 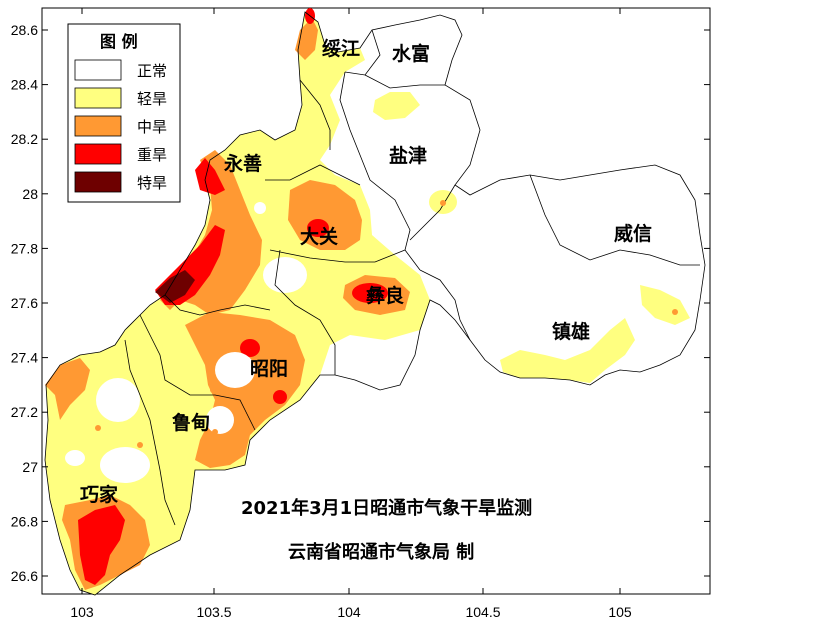 What do you see at coordinates (152, 183) in the screenshot?
I see `legend-label: 特旱` at bounding box center [152, 183].